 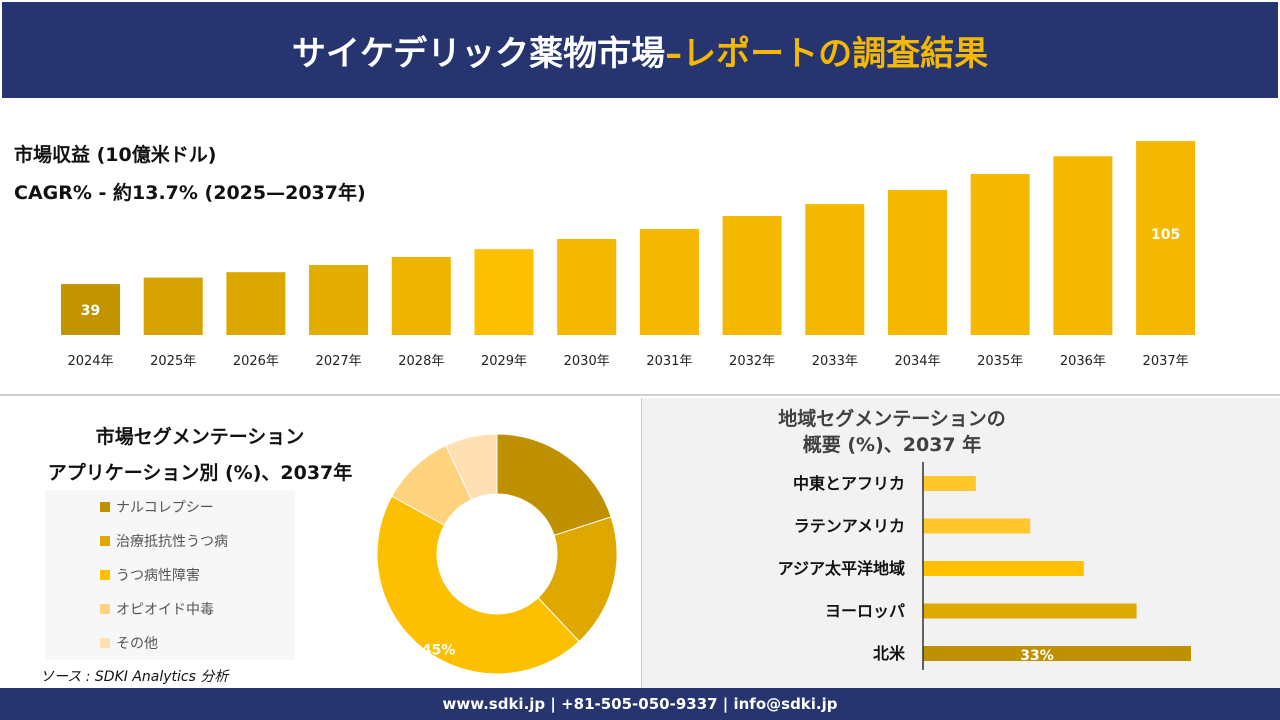 I want to click on region-title-1: 地域セグメンテーションの, so click(x=892, y=419).